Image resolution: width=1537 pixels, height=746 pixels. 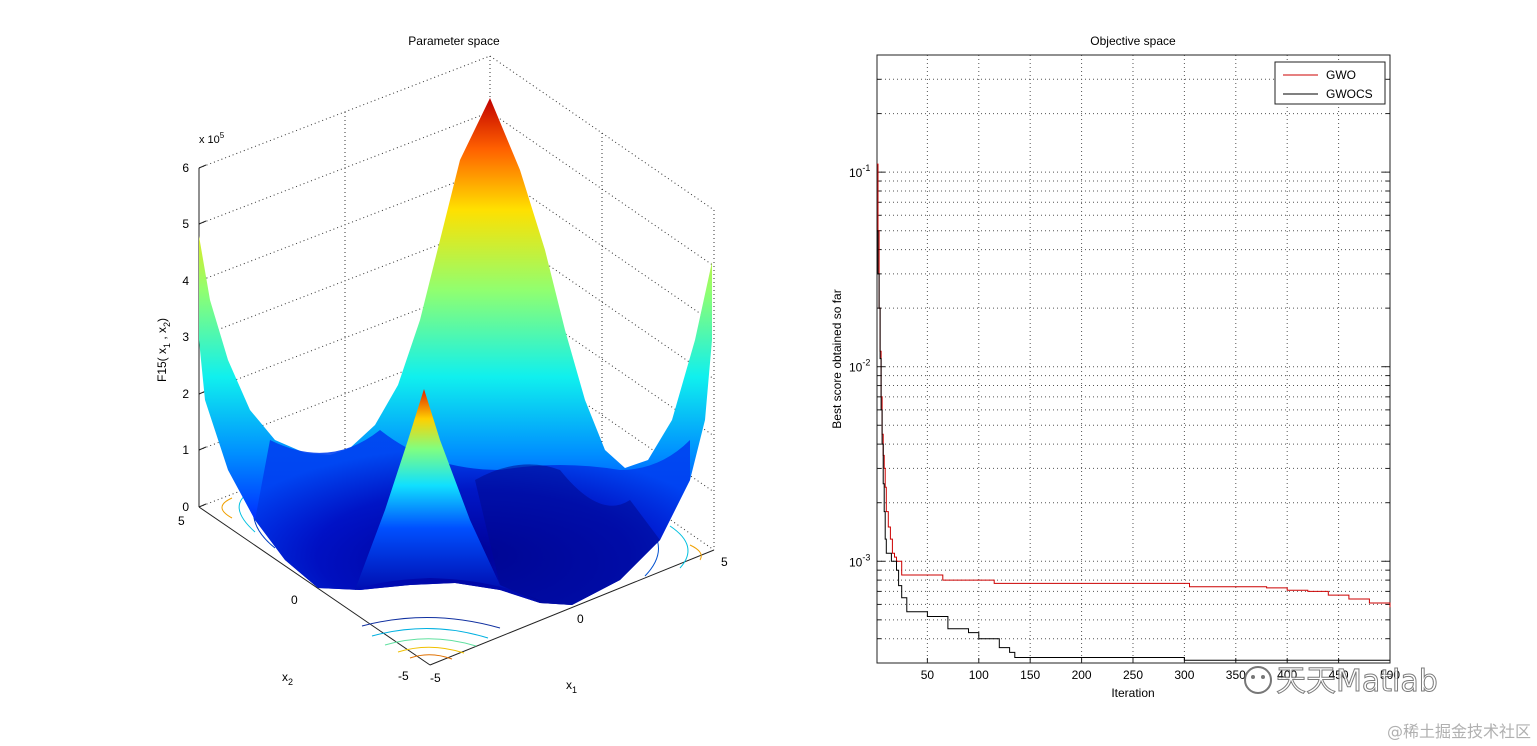 What do you see at coordinates (1357, 681) in the screenshot?
I see `watermark-logo-text: 天天Matlab` at bounding box center [1357, 681].